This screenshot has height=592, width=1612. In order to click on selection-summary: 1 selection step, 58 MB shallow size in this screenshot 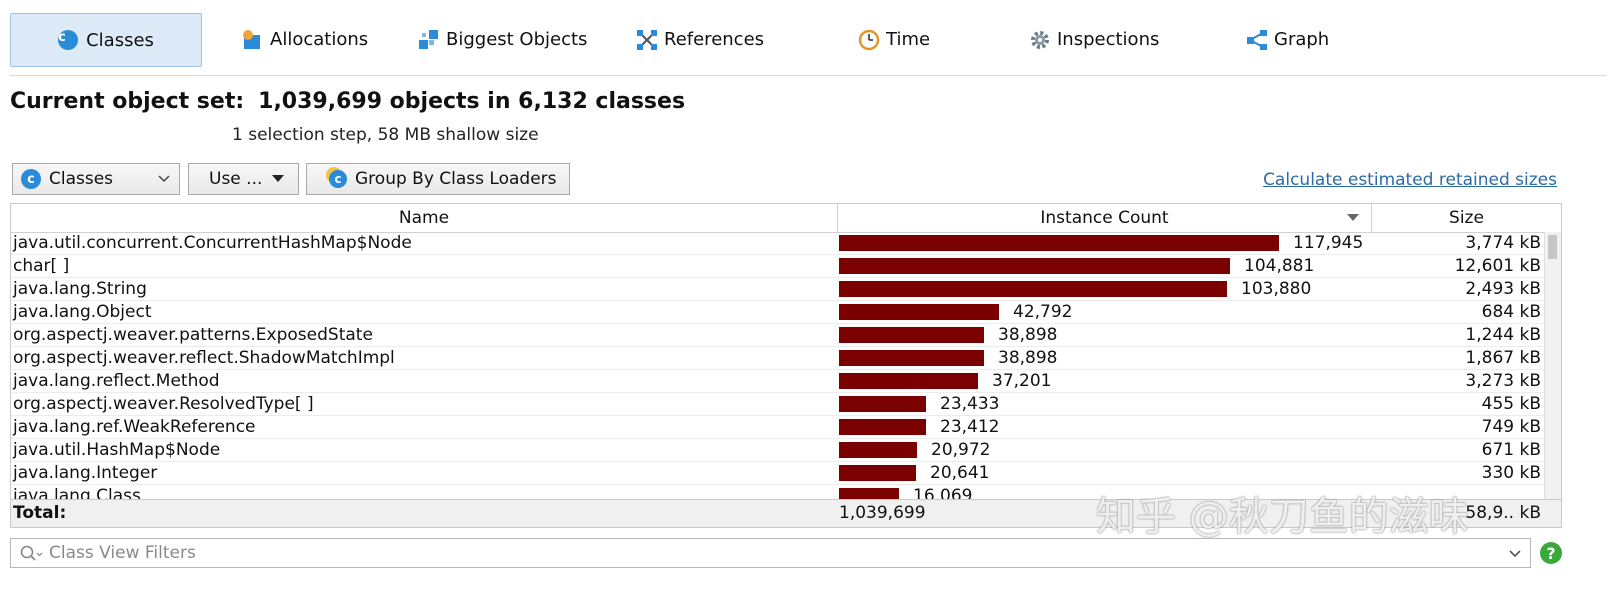, I will do `click(385, 135)`.